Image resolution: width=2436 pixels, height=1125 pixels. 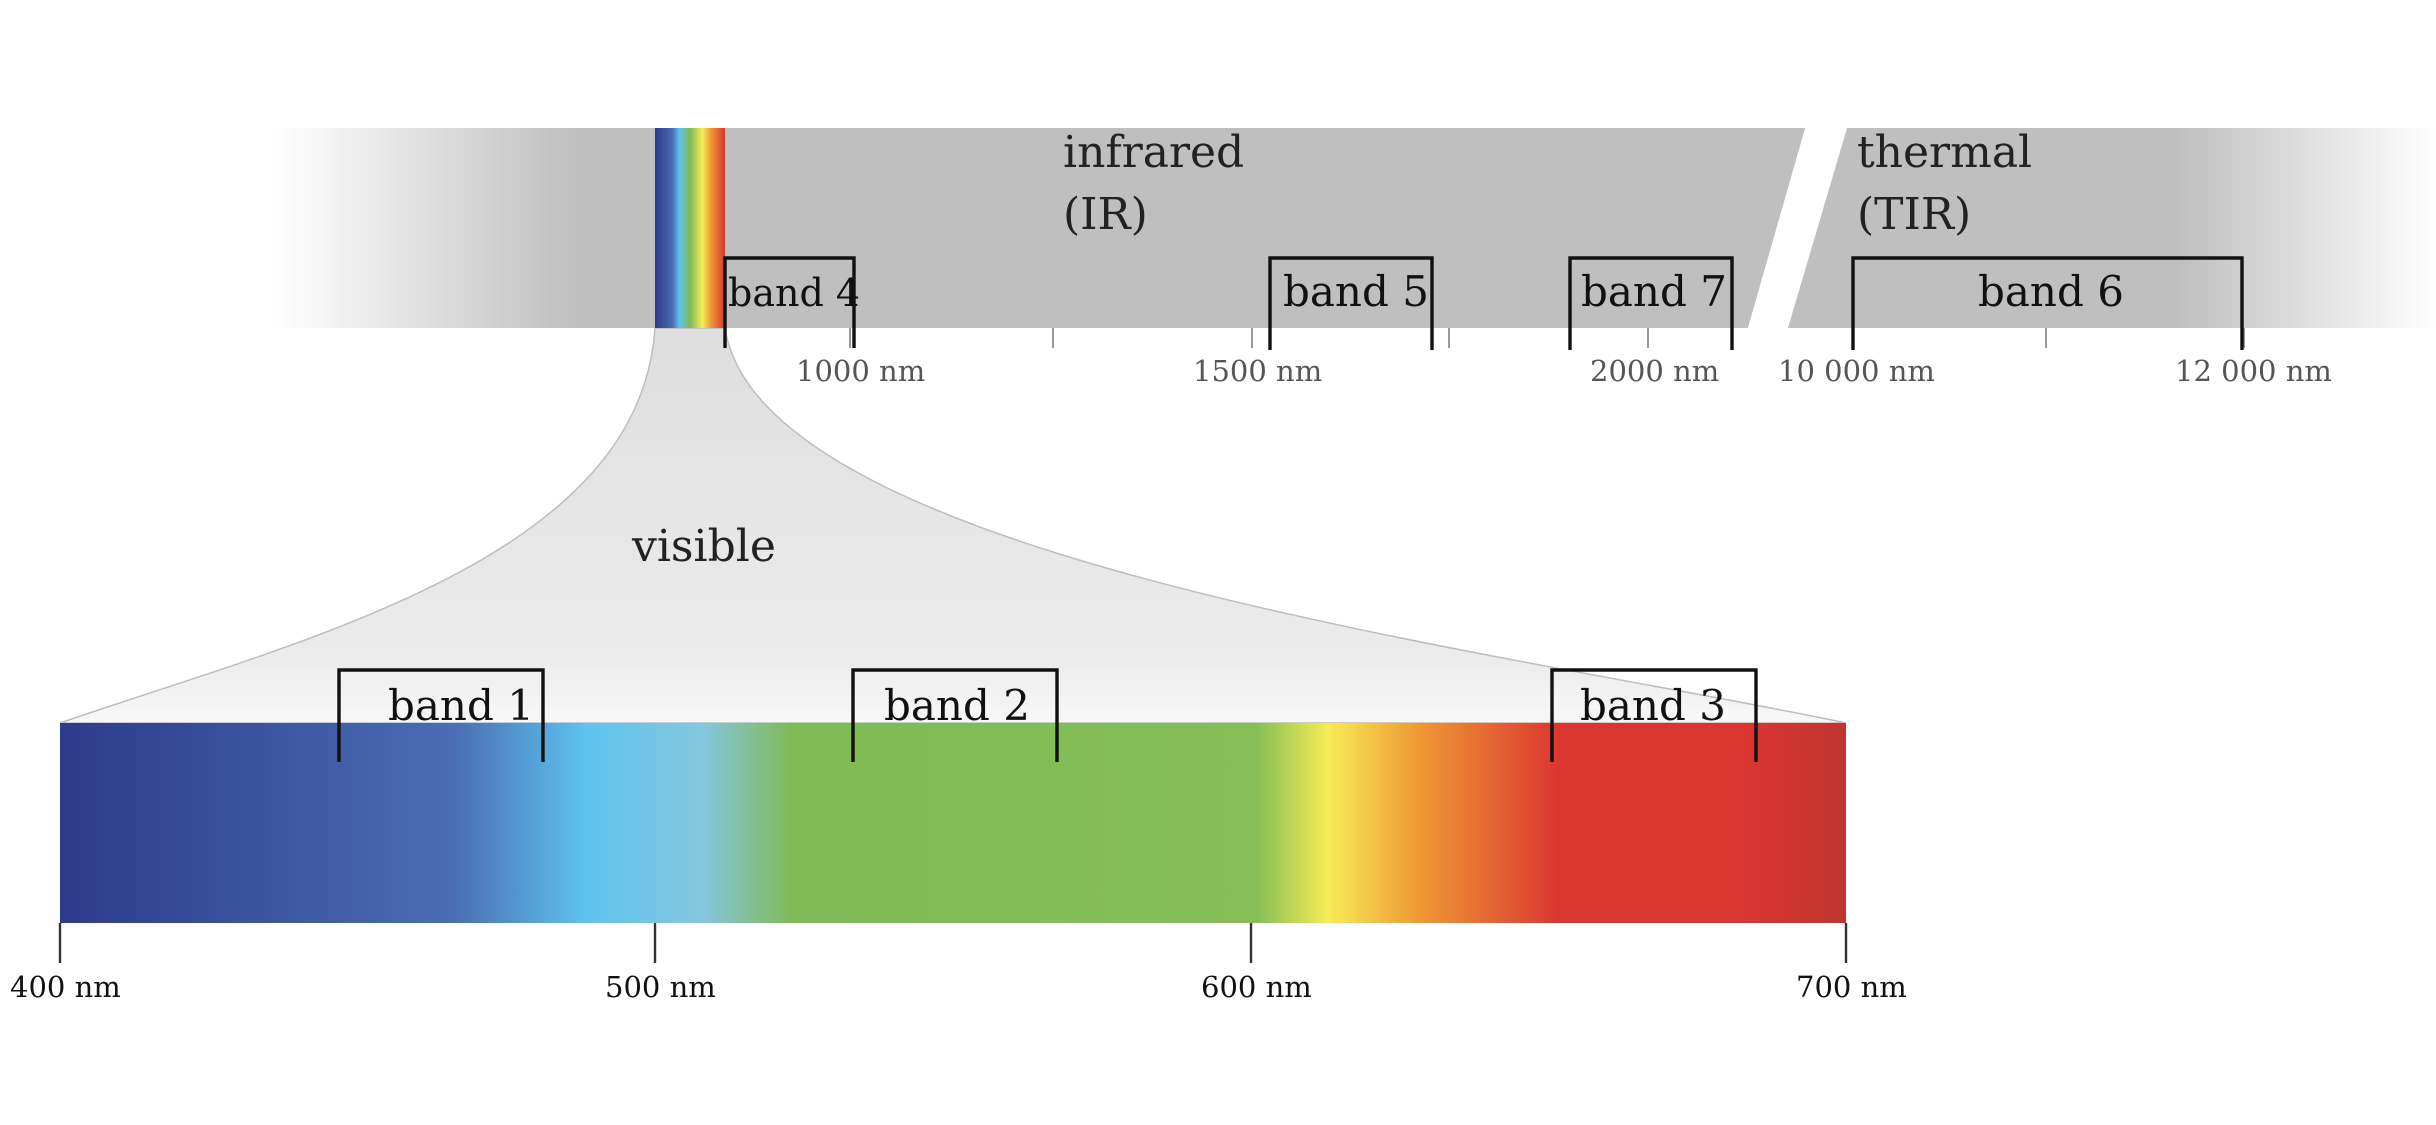 What do you see at coordinates (1851, 987) in the screenshot?
I see `tick-label-700nm: 700 nm` at bounding box center [1851, 987].